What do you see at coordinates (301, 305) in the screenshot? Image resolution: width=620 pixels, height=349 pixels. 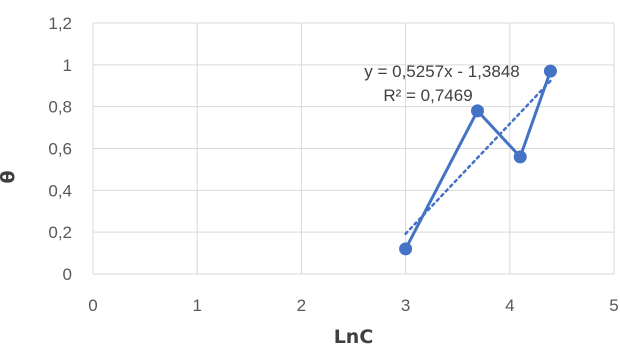 I see `x-tick-label: 2` at bounding box center [301, 305].